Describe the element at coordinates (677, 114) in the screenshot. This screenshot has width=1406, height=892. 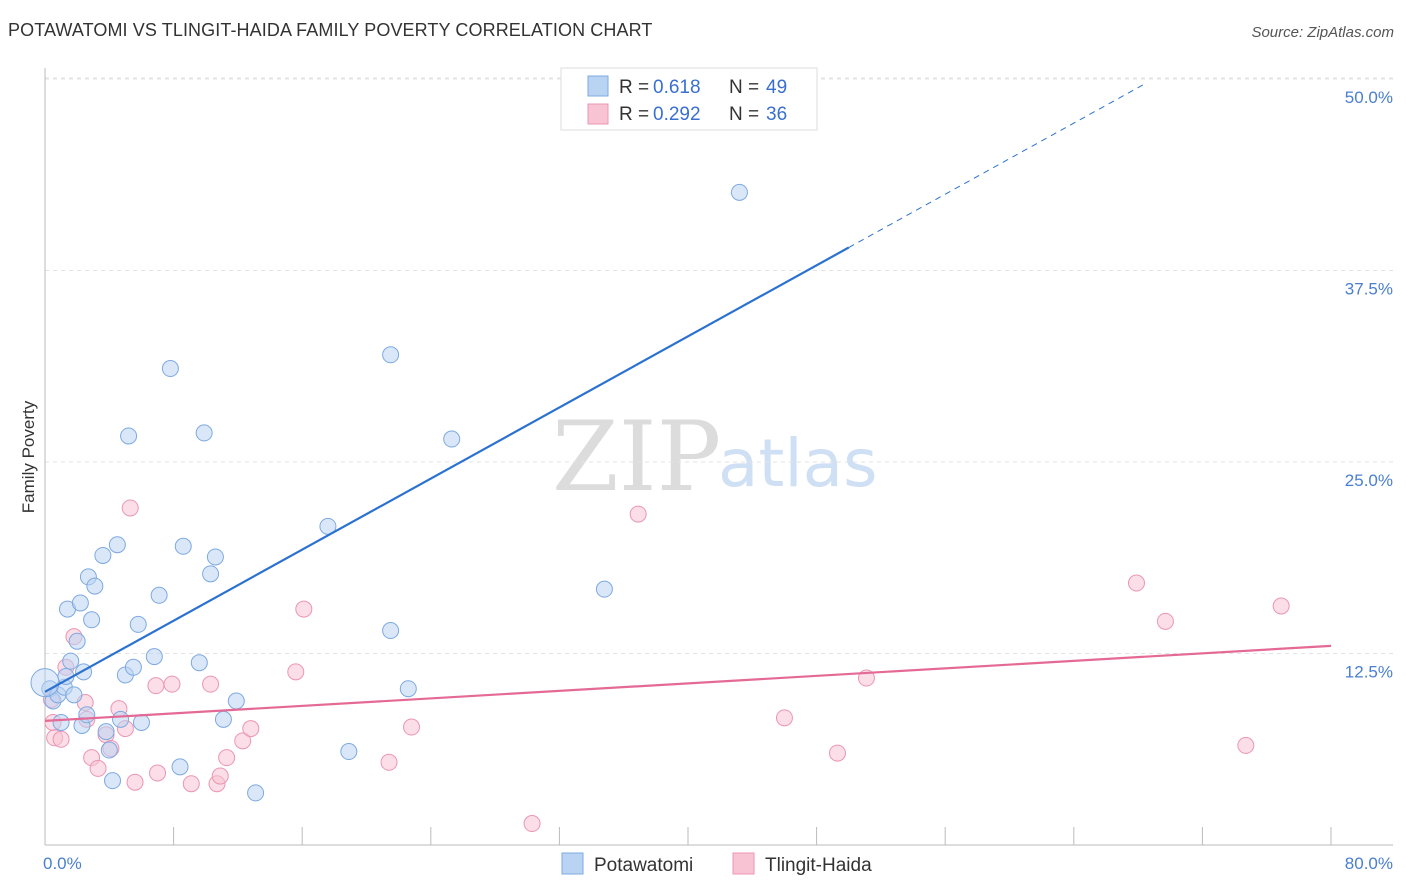
I see `legend-r-value-tlingit-haida: 0.292` at that location.